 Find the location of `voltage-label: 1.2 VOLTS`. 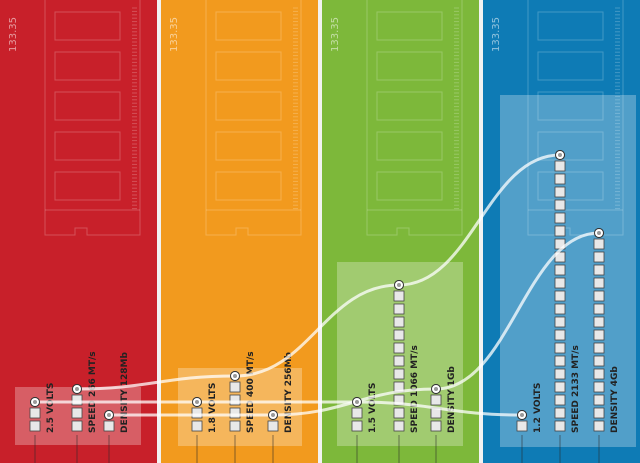

voltage-label: 1.2 VOLTS is located at coordinates (538, 408).